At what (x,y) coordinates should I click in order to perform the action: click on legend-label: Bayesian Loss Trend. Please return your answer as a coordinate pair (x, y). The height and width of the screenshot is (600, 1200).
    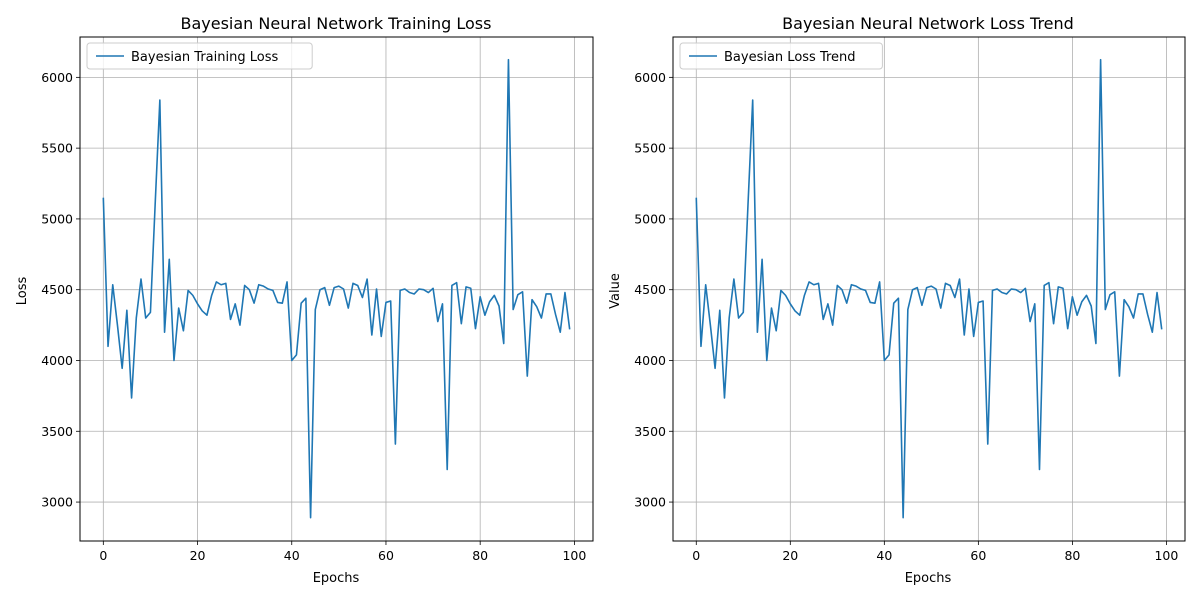
    Looking at the image, I should click on (790, 57).